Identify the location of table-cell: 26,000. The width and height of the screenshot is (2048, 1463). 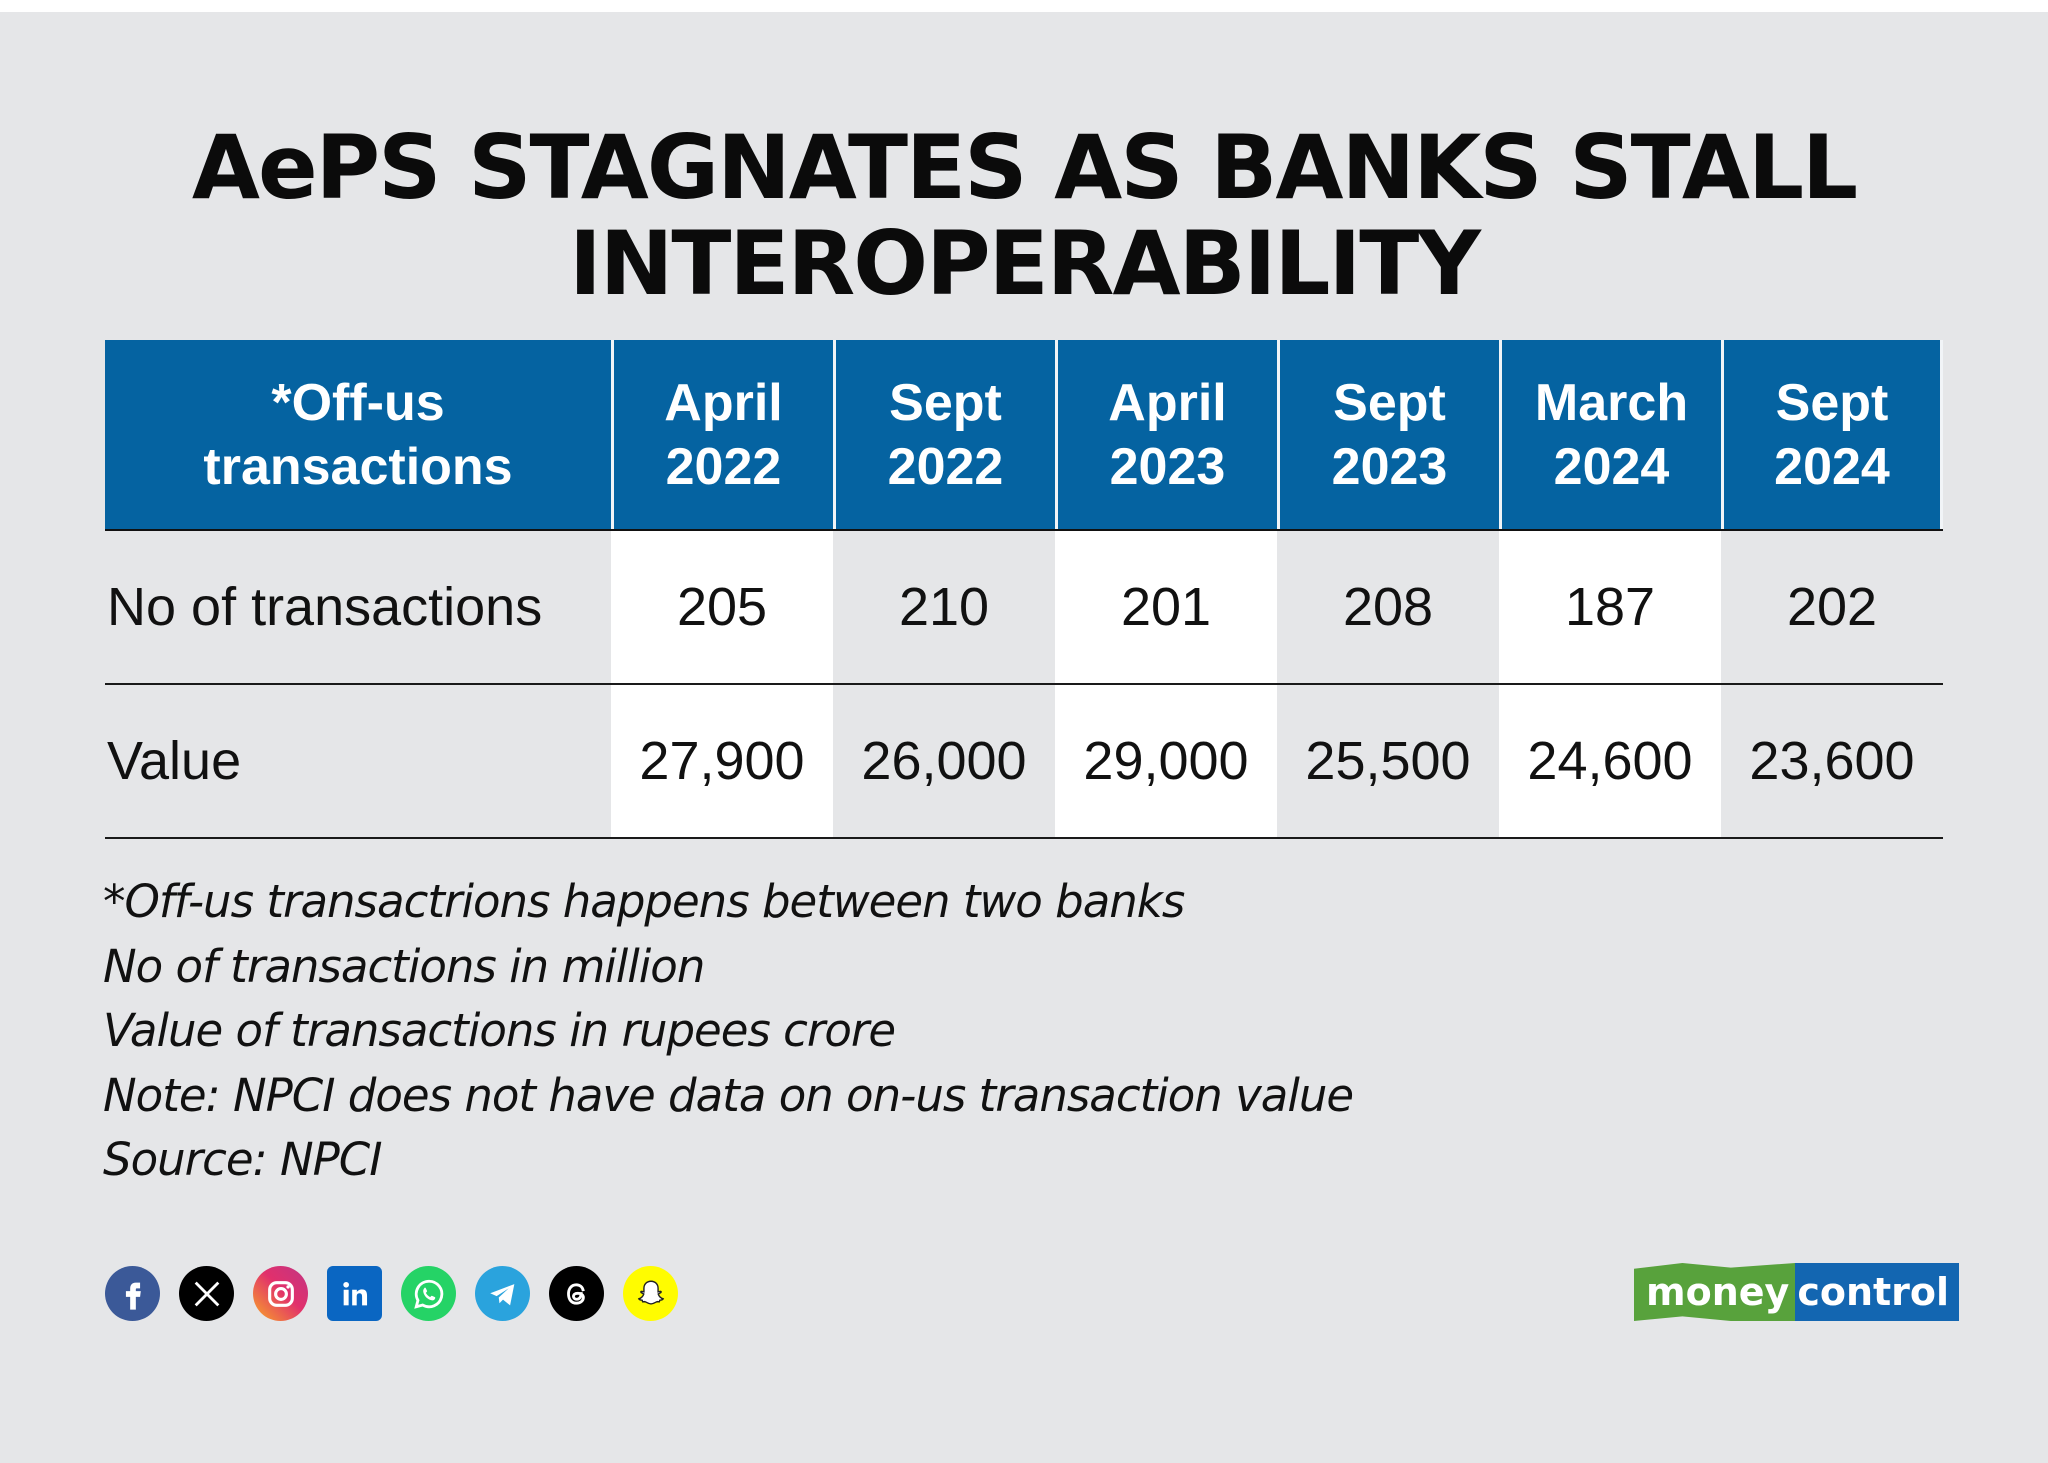
(944, 761).